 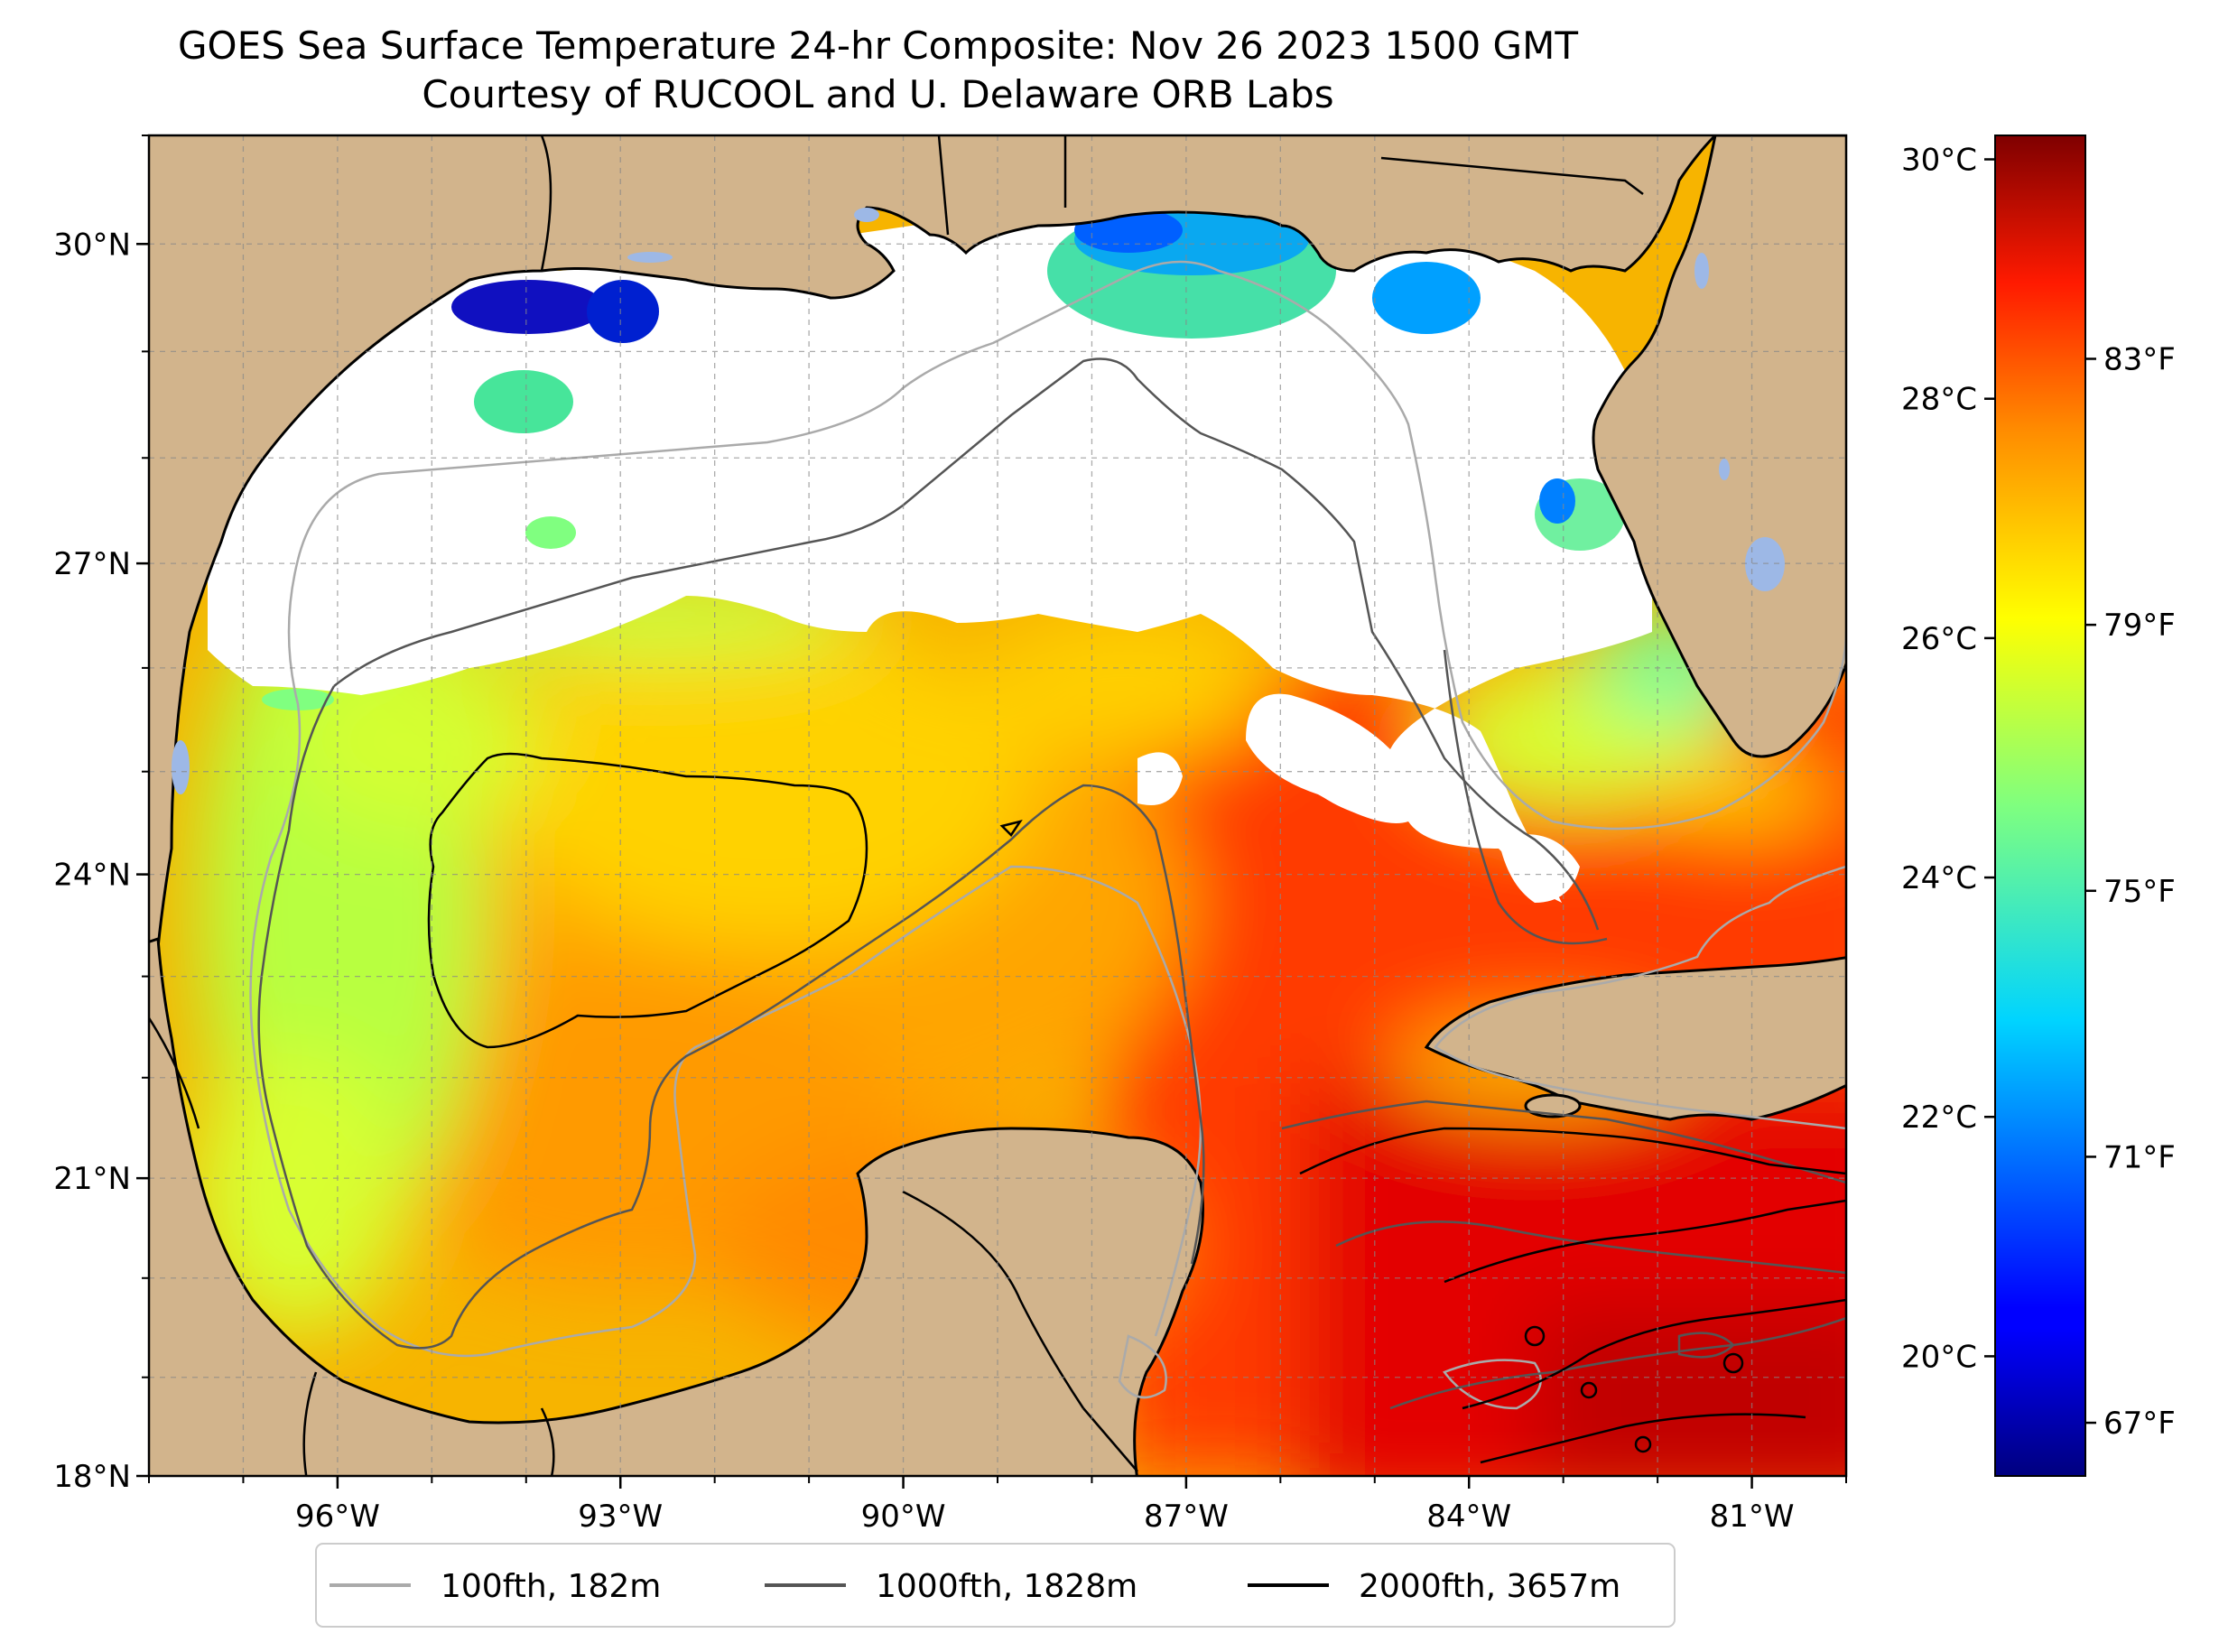 I want to click on legend-label-1000fth: 1000fth, 1828m, so click(x=1006, y=1586).